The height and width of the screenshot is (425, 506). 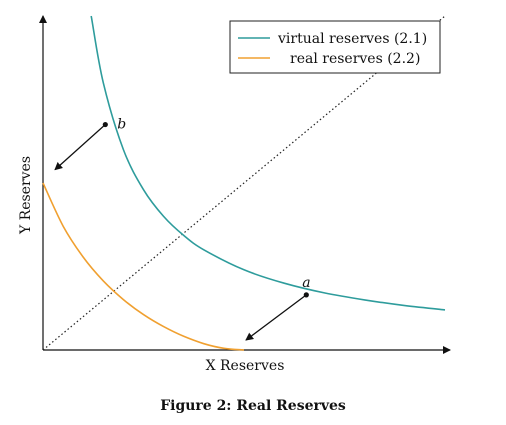 I want to click on figure-caption: Figure 2: Real Reserves, so click(x=253, y=406).